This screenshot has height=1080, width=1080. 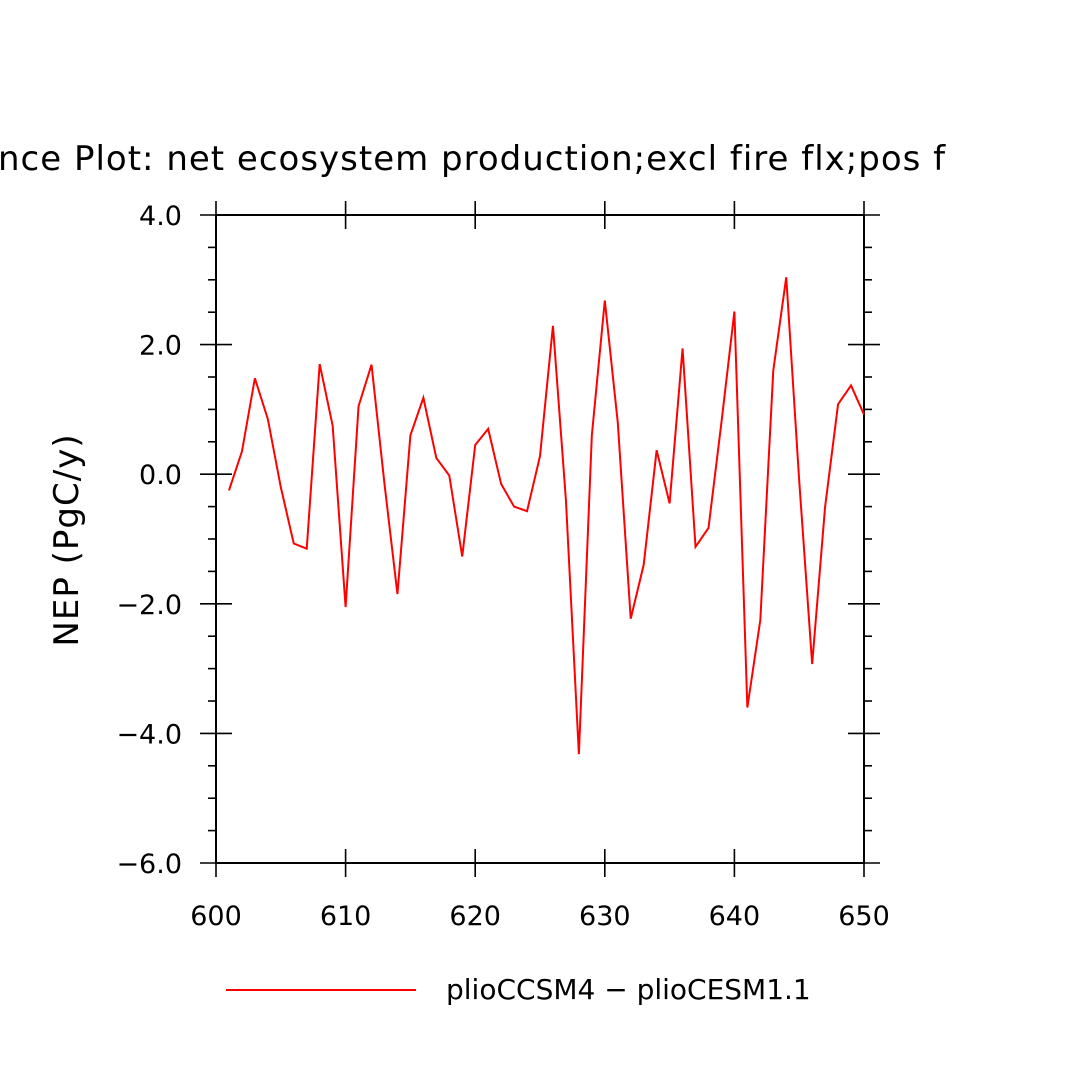 I want to click on y-axis-label: NEP (PgC/y), so click(x=67, y=539).